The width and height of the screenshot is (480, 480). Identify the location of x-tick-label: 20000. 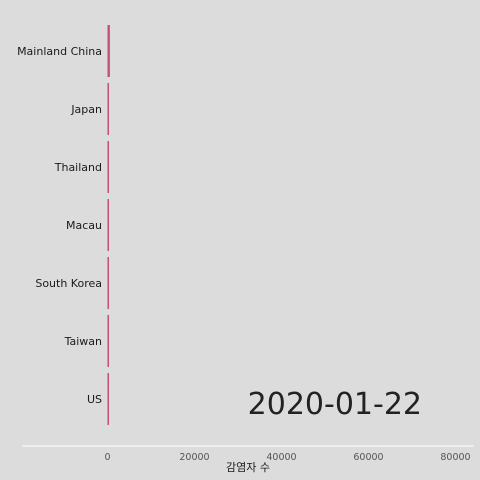
(194, 457).